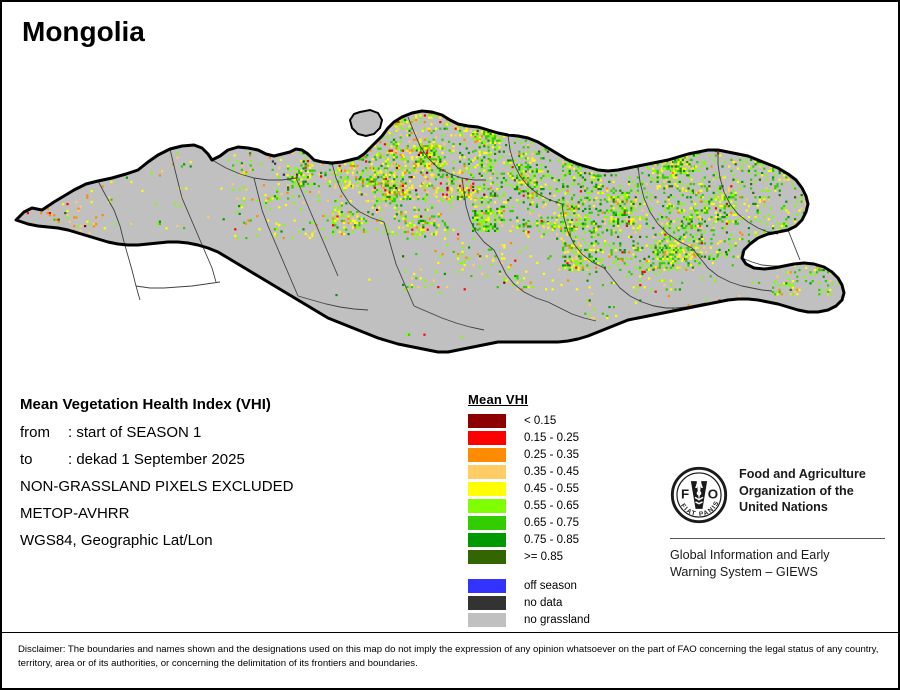 This screenshot has width=900, height=690. I want to click on legend-row-class-5: 0.55 - 0.65, so click(543, 505).